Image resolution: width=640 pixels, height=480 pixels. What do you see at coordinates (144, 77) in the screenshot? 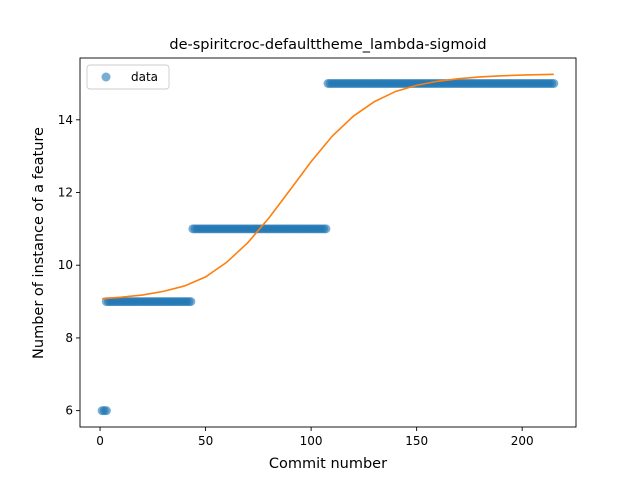
I see `legend-label: data` at bounding box center [144, 77].